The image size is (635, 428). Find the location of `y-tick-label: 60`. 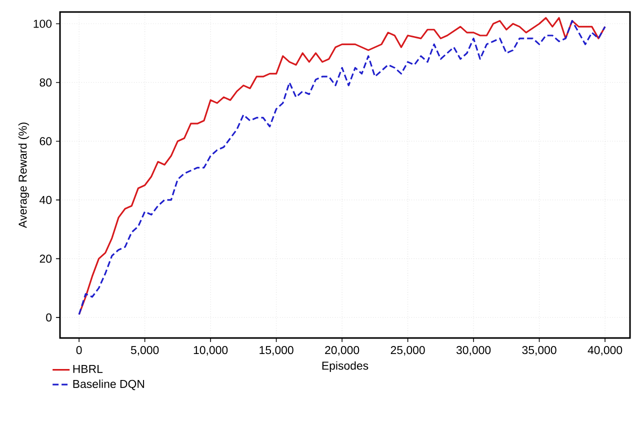

y-tick-label: 60 is located at coordinates (46, 141).